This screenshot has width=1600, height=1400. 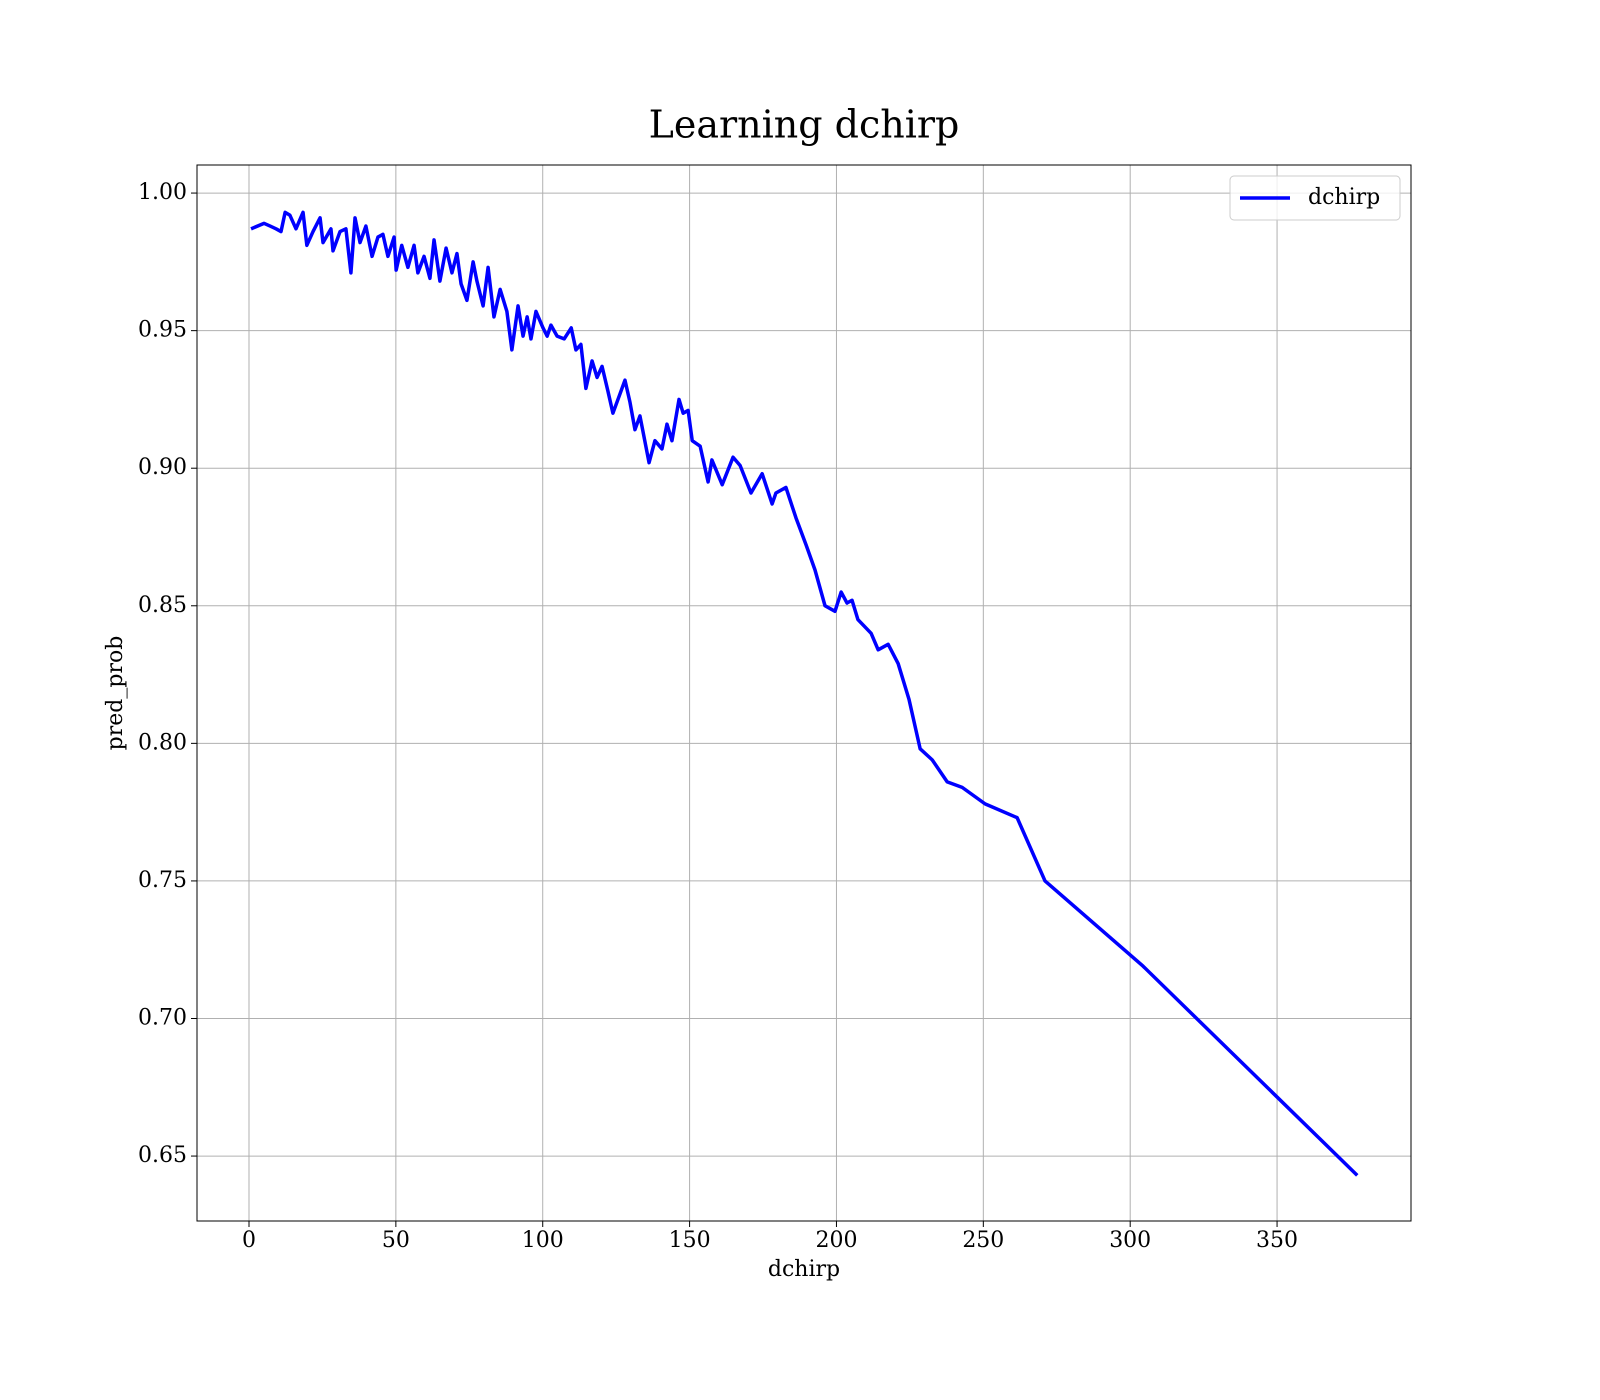 What do you see at coordinates (1277, 1240) in the screenshot?
I see `x-tick-label: 350` at bounding box center [1277, 1240].